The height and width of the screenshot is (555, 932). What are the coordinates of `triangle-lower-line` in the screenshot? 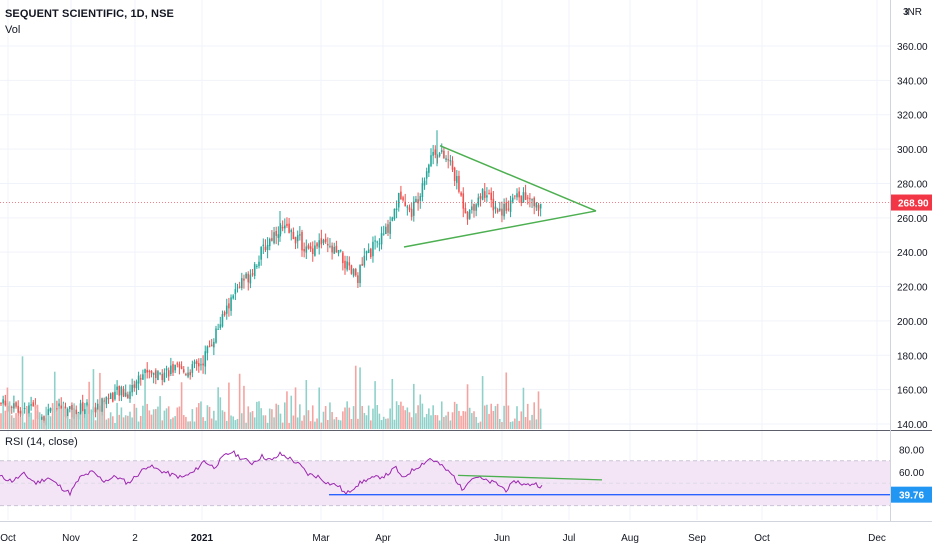 It's located at (500, 229).